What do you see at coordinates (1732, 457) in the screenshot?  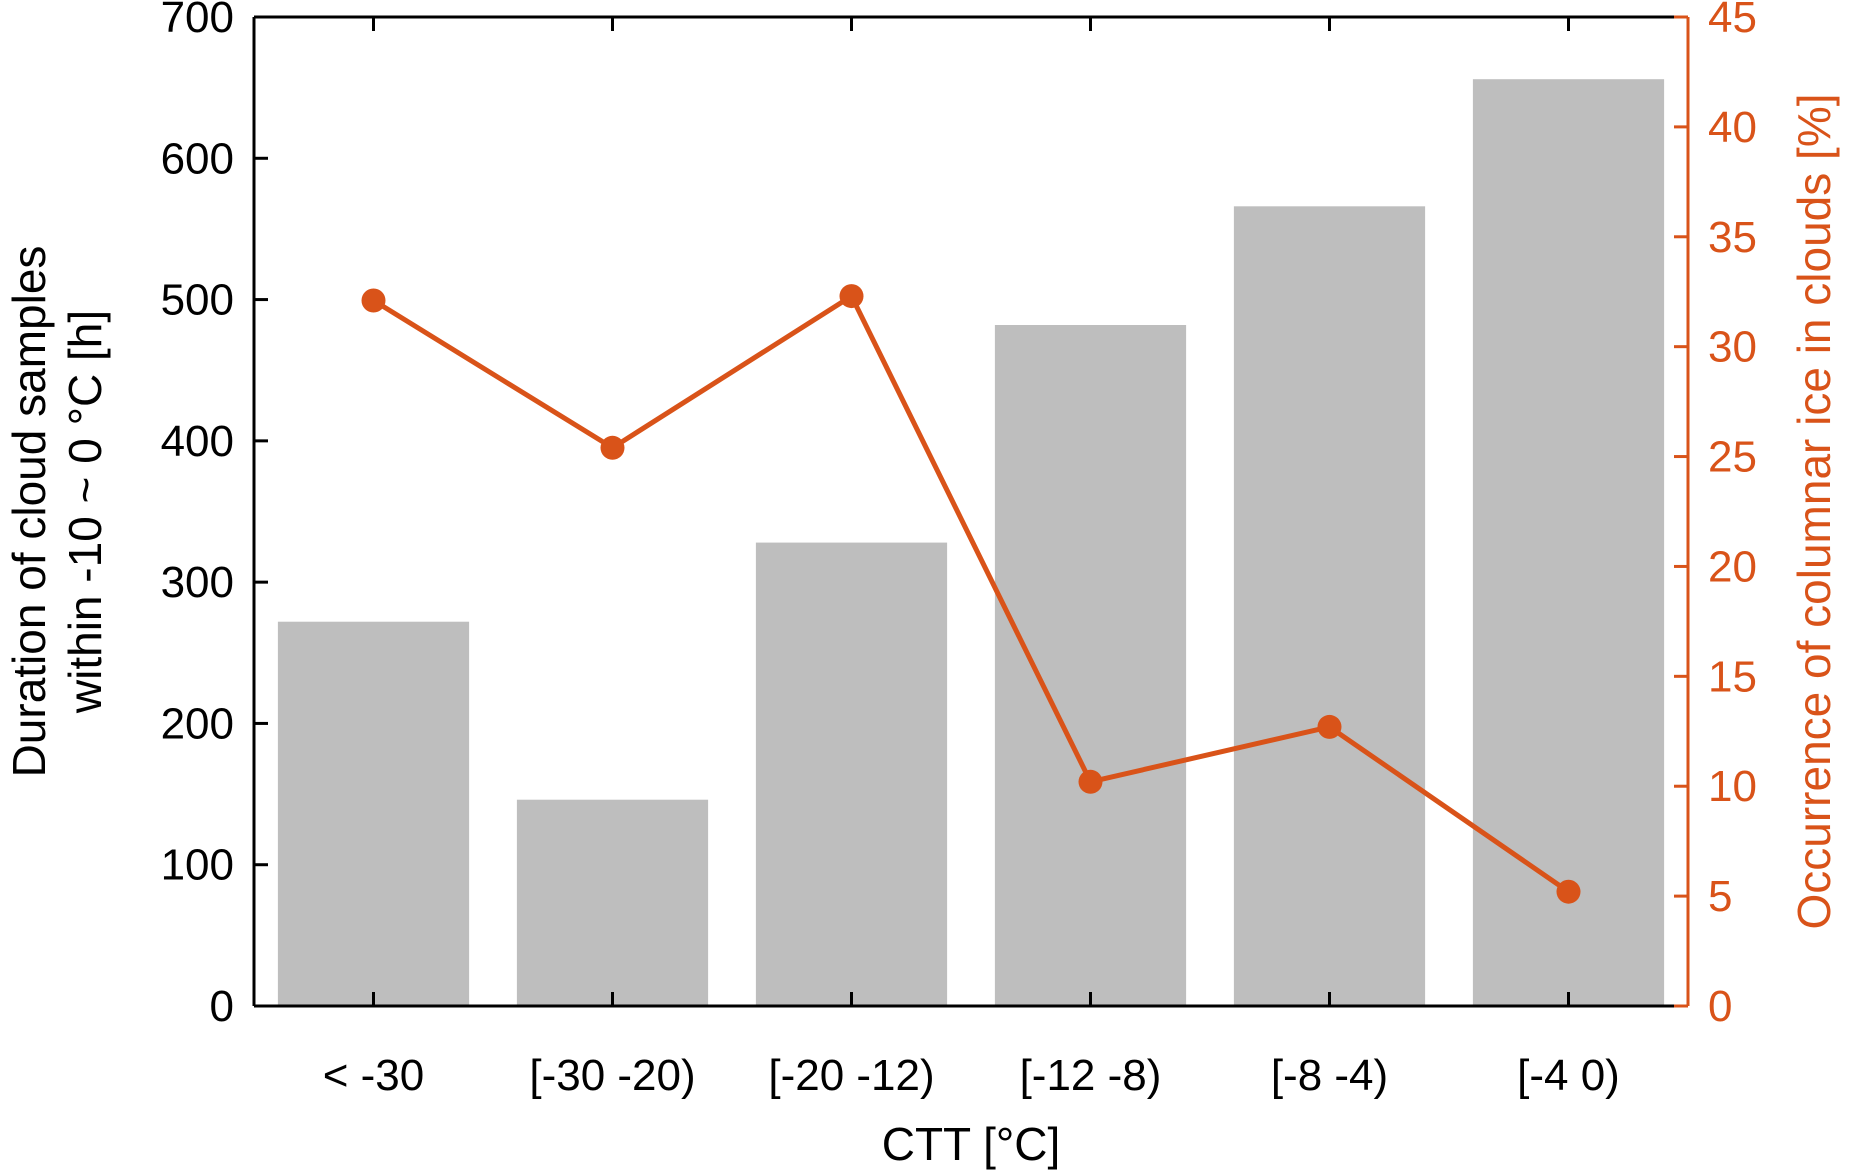 I see `y2-tick-label: 25` at bounding box center [1732, 457].